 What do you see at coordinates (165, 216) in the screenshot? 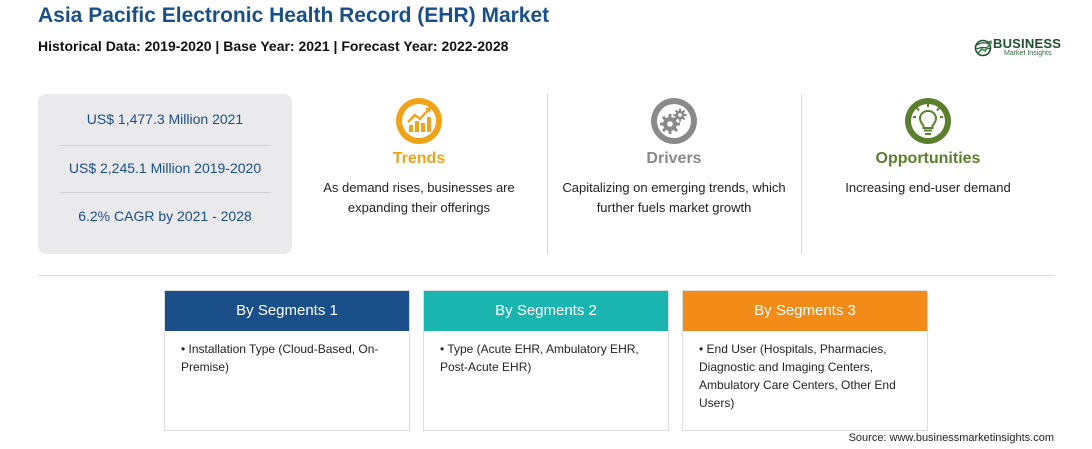
I see `stat-cagr: 6.2% CAGR by 2021 - 2028` at bounding box center [165, 216].